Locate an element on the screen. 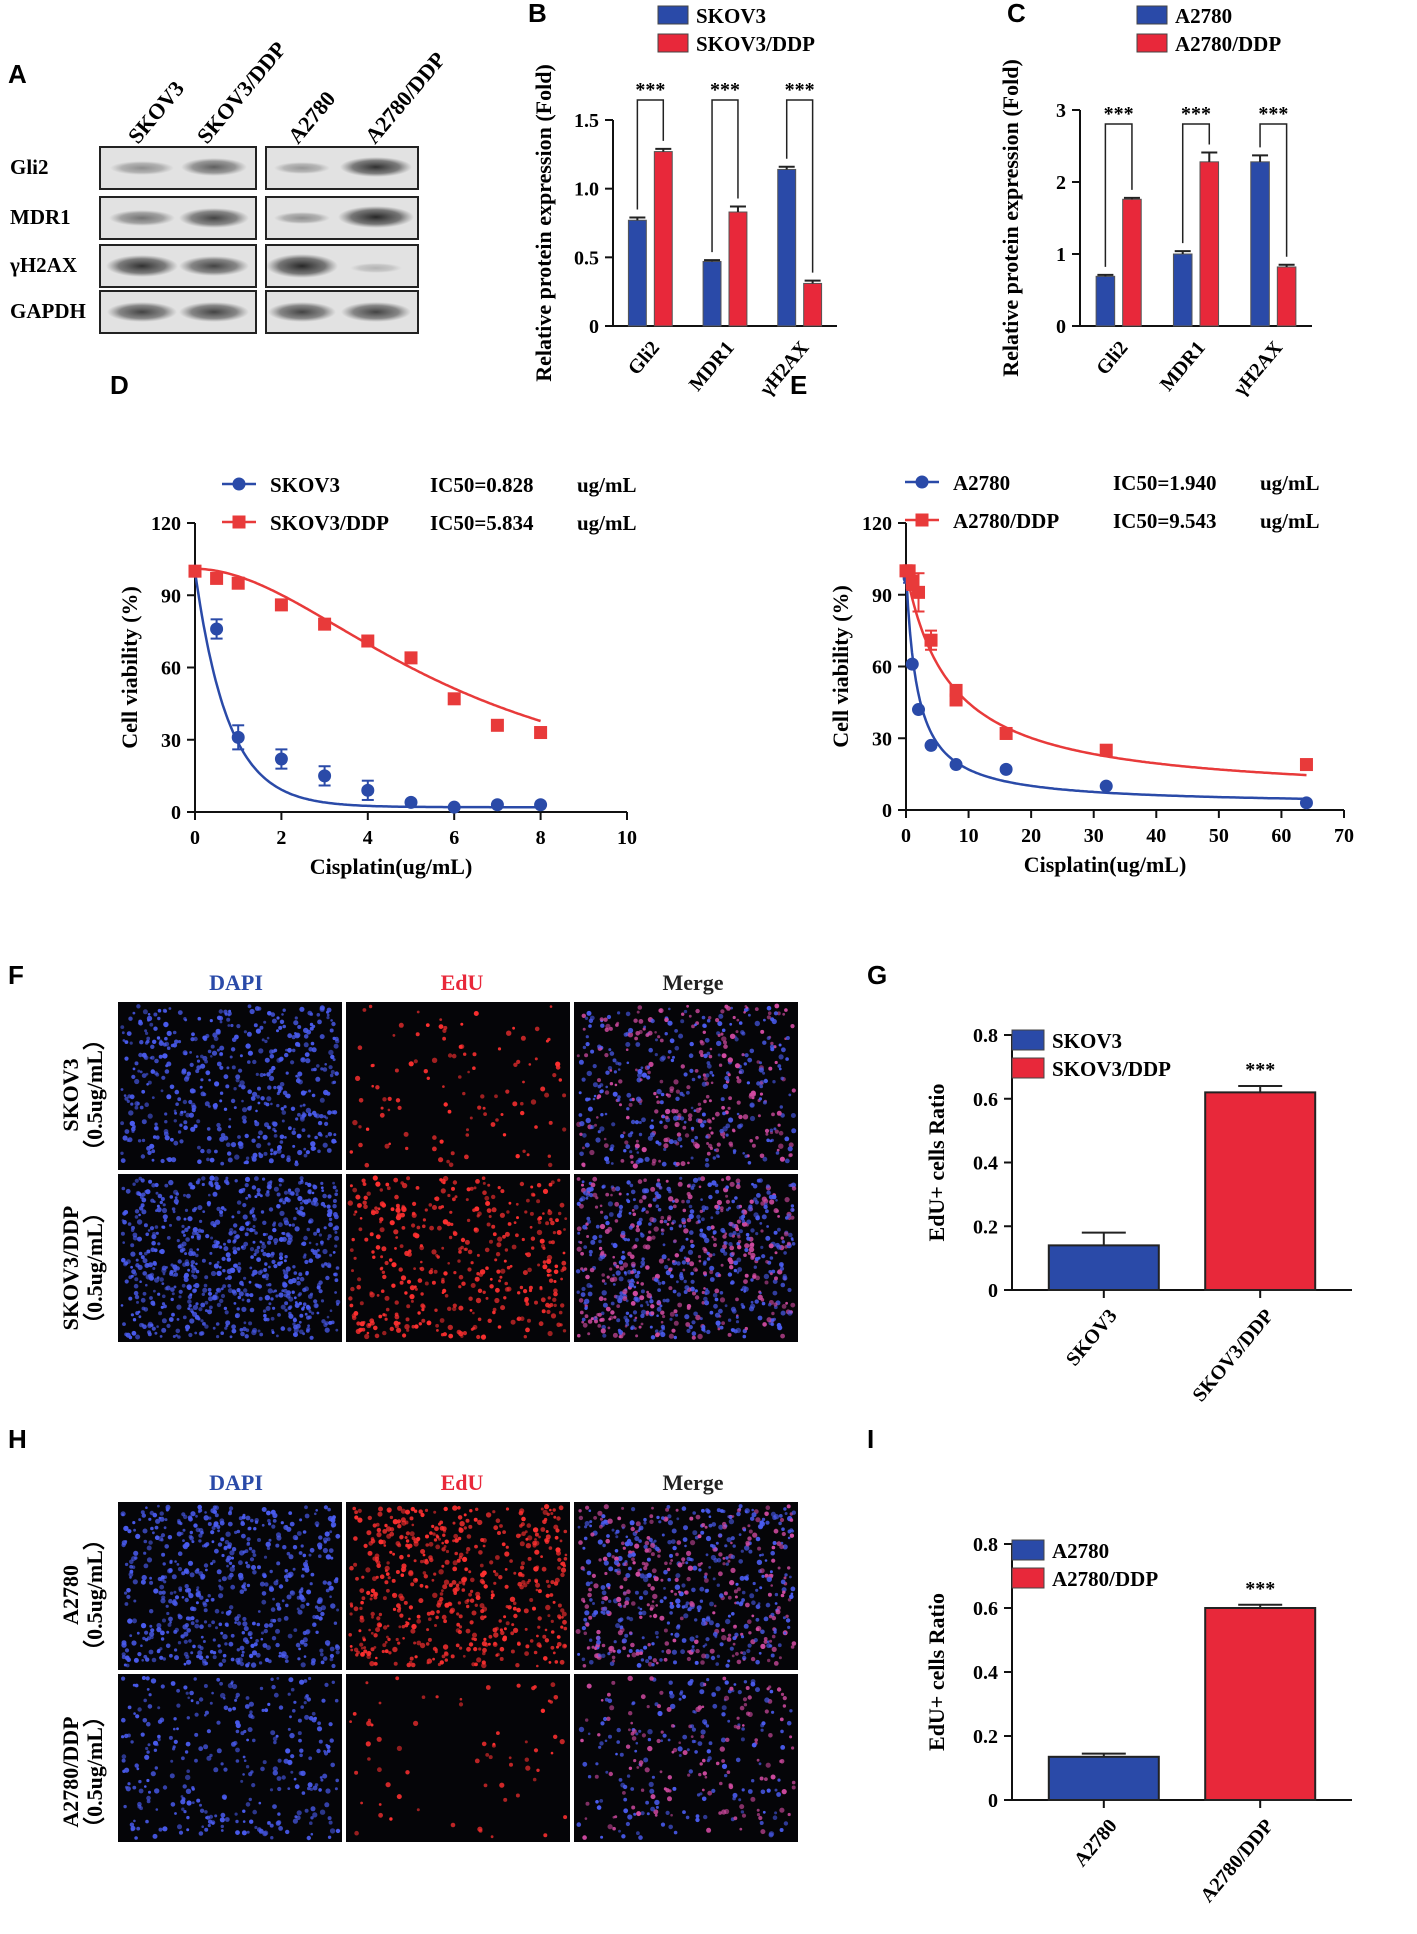 The image size is (1417, 1934). wb-blot-left is located at coordinates (178, 240).